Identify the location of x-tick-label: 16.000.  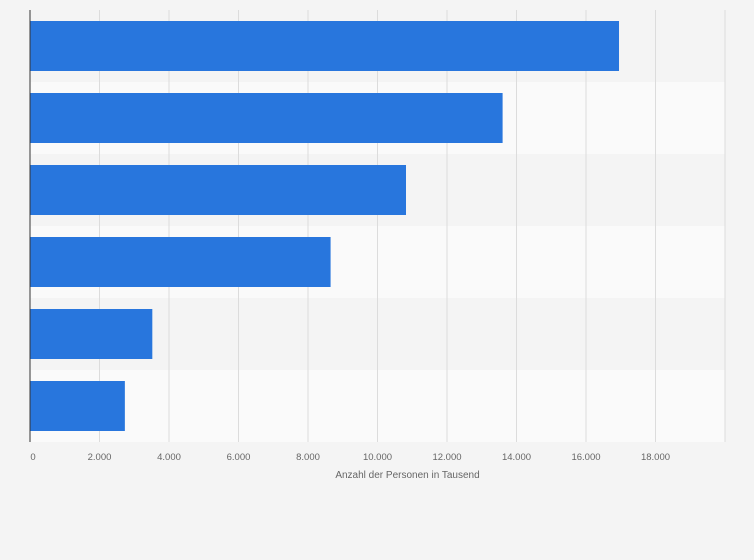
(585, 457).